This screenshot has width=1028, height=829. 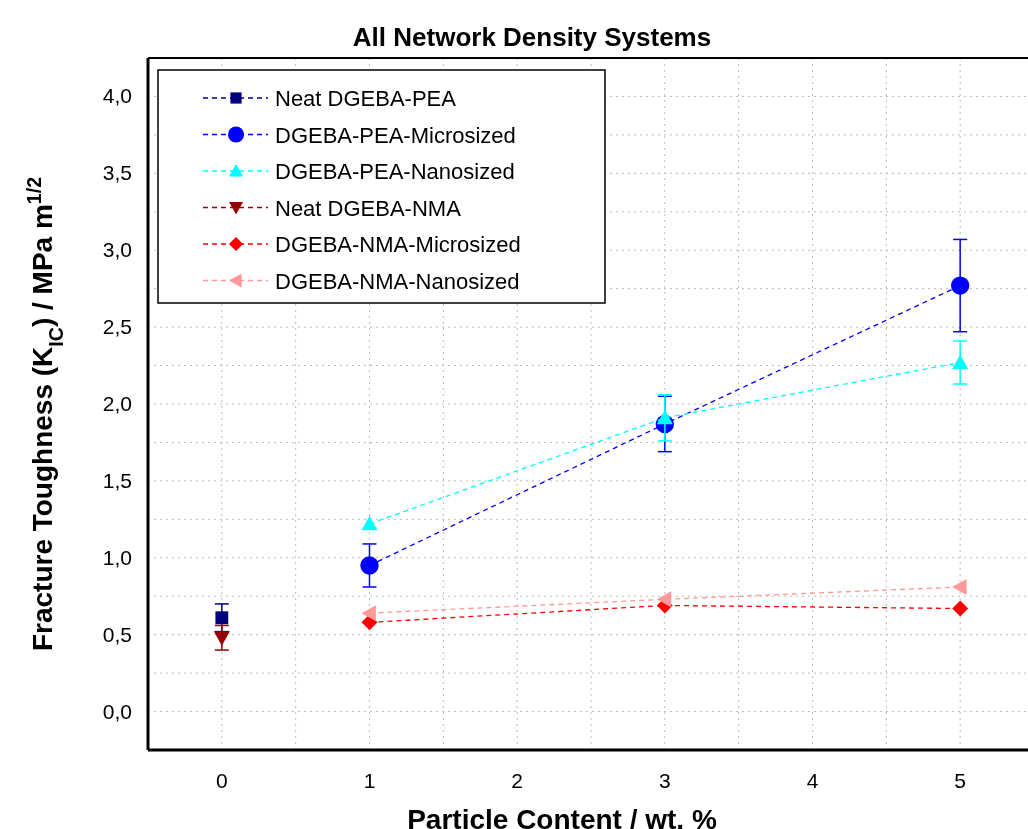 I want to click on x-tick-label: 3, so click(x=664, y=780).